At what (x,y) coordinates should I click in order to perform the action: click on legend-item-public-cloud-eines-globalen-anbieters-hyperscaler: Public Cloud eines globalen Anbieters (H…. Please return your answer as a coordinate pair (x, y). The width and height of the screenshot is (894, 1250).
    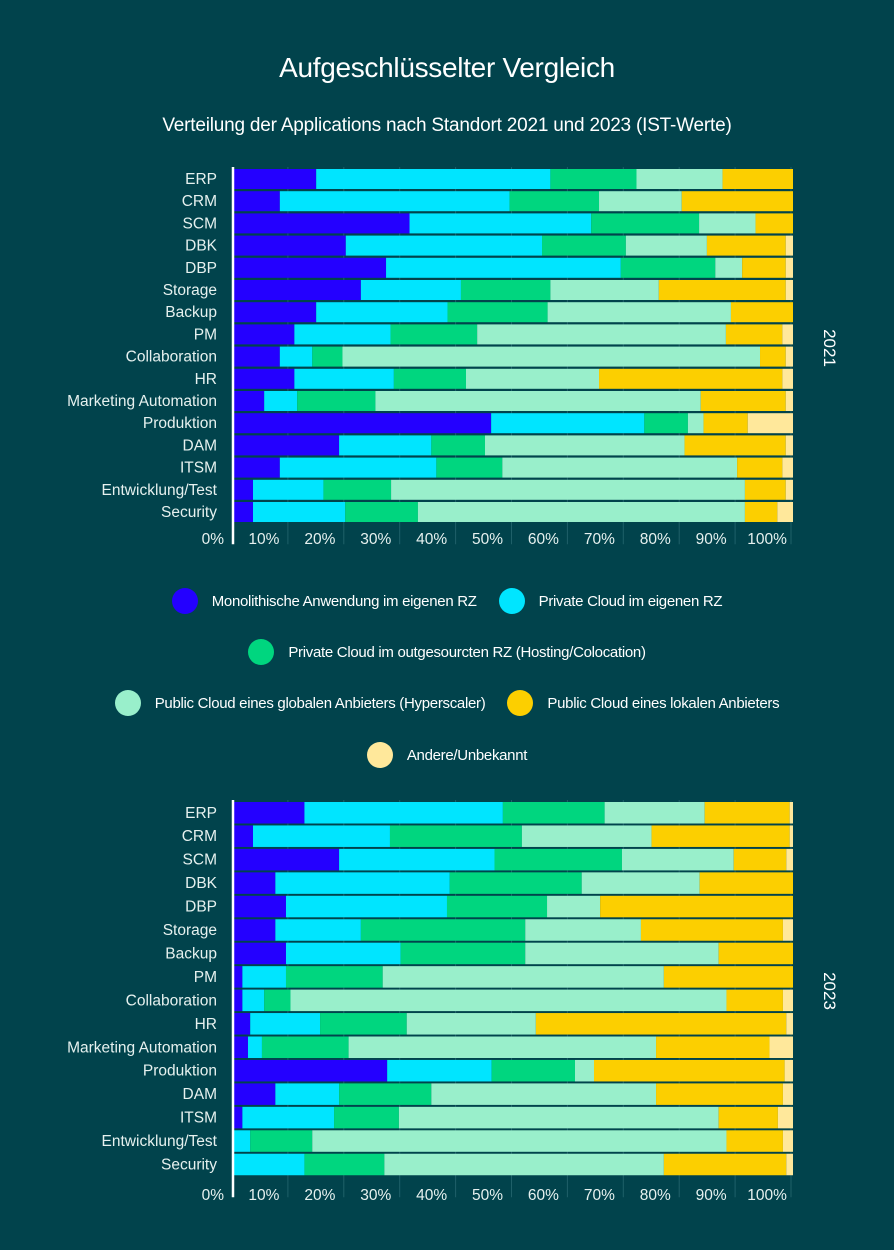
    Looking at the image, I should click on (300, 703).